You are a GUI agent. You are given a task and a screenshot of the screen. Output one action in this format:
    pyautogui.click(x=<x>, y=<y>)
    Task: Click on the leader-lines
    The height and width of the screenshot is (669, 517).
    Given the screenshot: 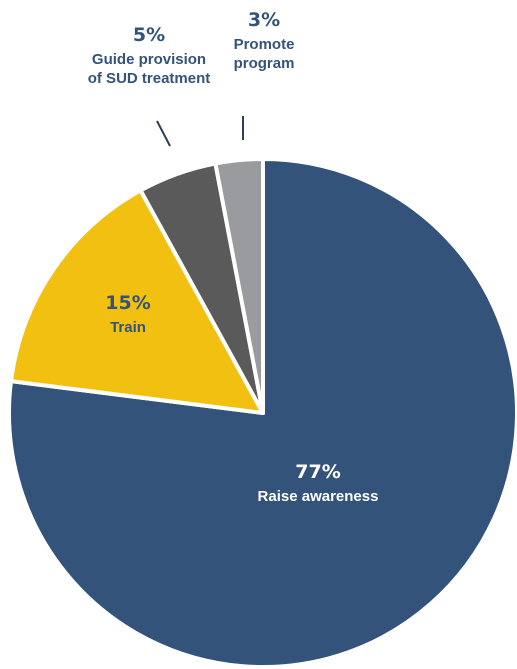 What is the action you would take?
    pyautogui.click(x=200, y=131)
    